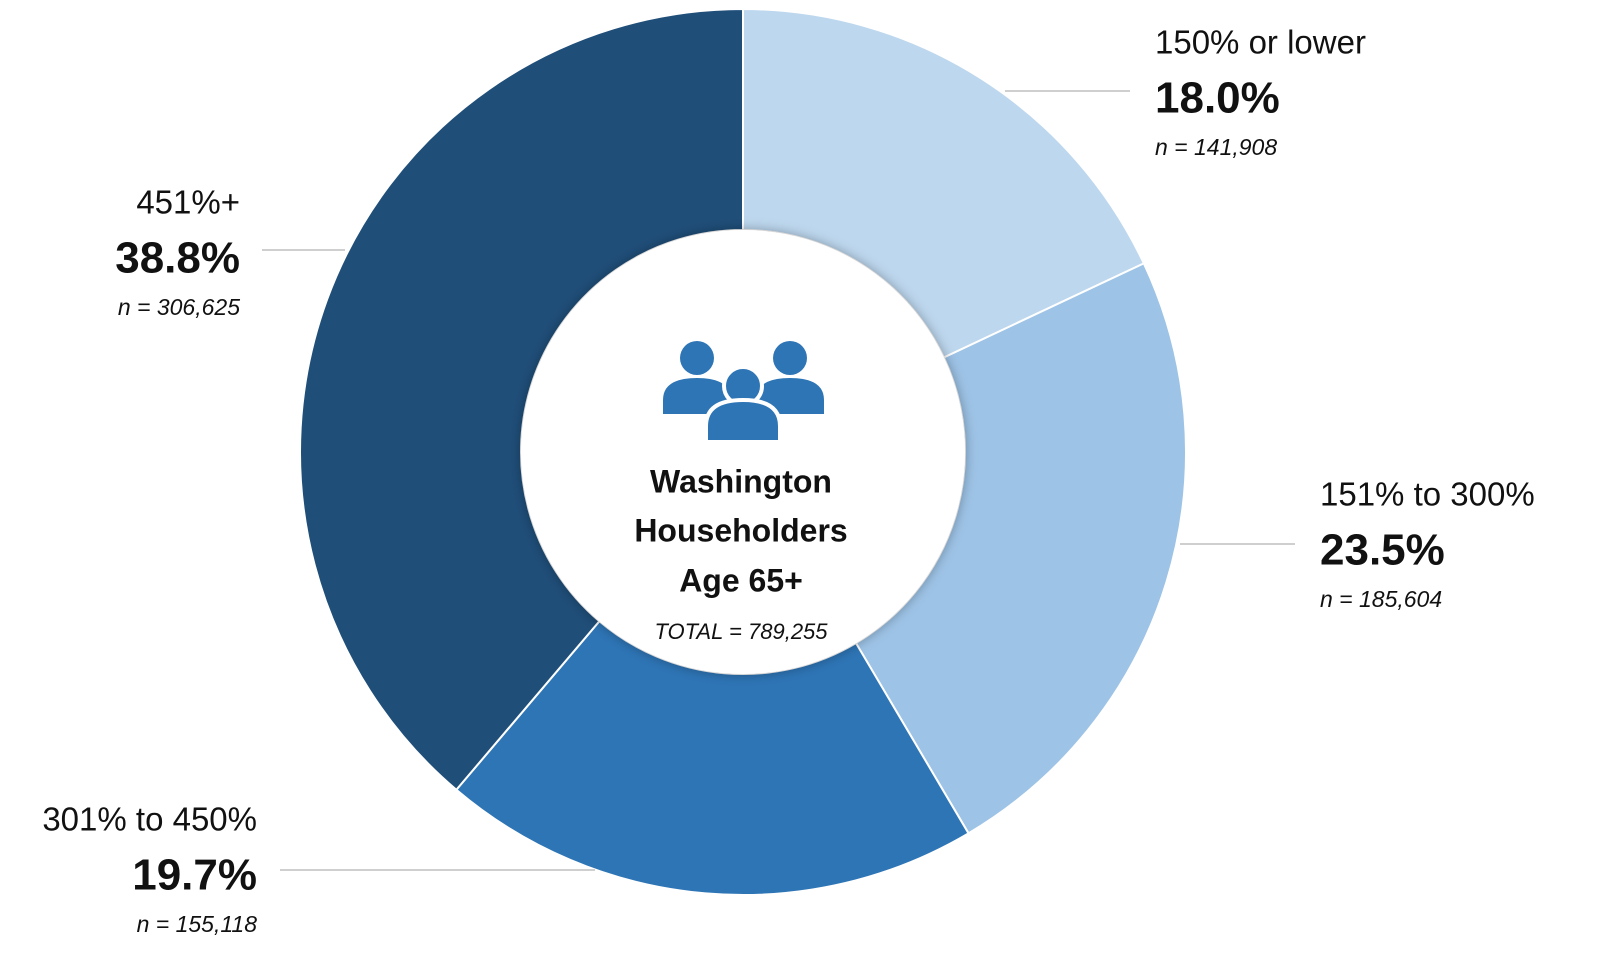 Image resolution: width=1601 pixels, height=959 pixels. Describe the element at coordinates (179, 307) in the screenshot. I see `count-label: n = 306,625` at that location.